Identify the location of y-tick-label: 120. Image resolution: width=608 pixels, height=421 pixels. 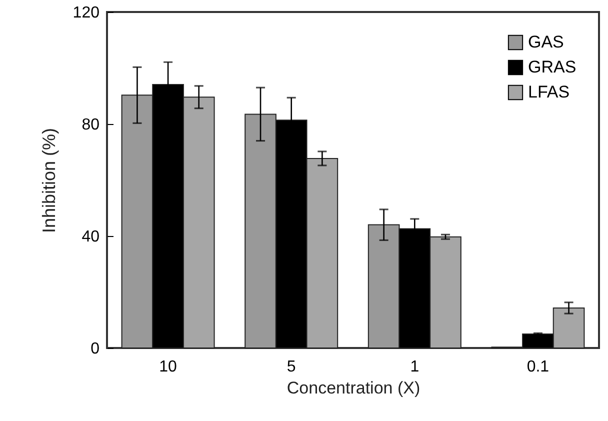
(86, 13).